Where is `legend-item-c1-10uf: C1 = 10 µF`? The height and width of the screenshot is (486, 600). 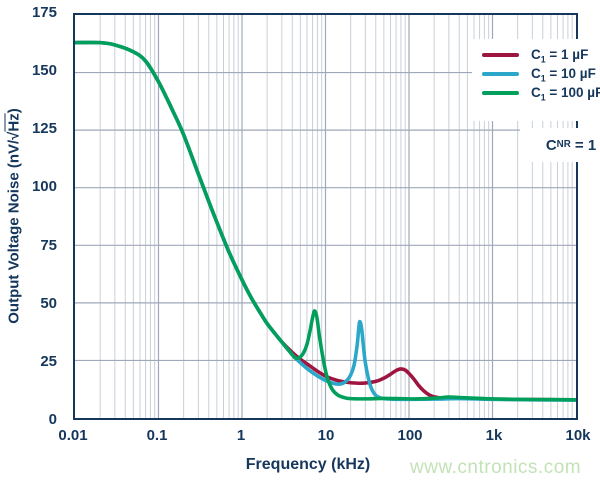 legend-item-c1-10uf: C1 = 10 µF is located at coordinates (536, 73).